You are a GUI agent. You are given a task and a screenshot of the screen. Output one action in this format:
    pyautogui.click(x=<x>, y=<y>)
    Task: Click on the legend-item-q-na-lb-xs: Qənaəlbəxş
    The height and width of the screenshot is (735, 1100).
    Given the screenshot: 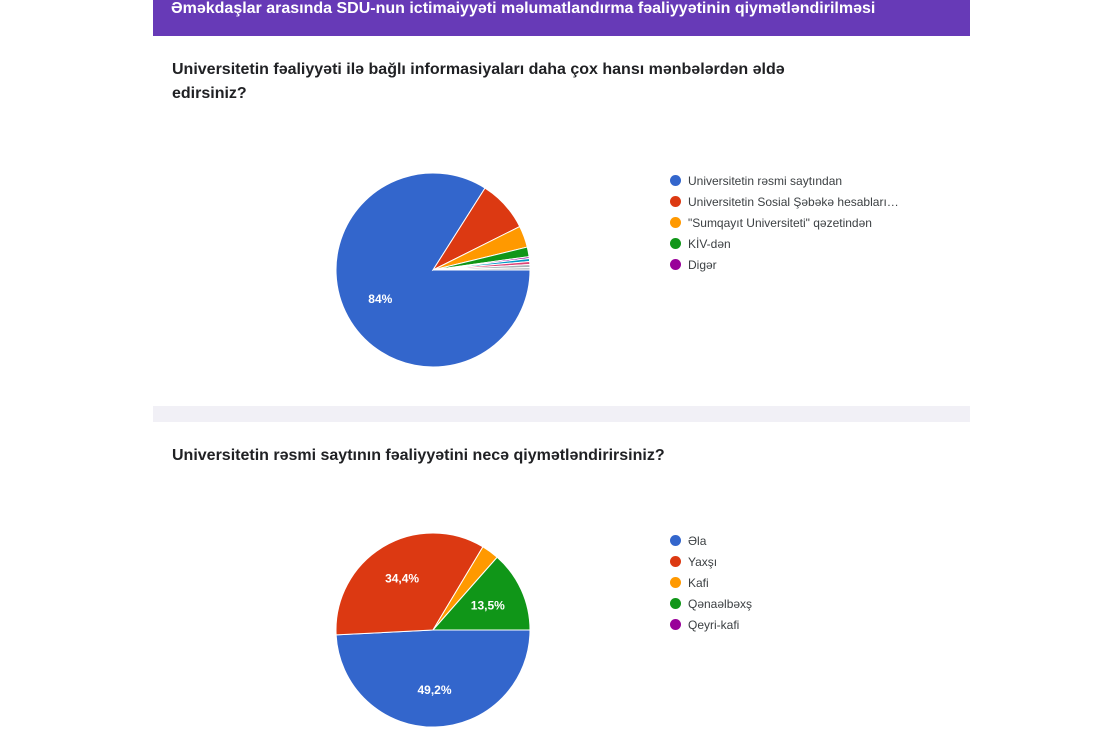 What is the action you would take?
    pyautogui.click(x=711, y=603)
    